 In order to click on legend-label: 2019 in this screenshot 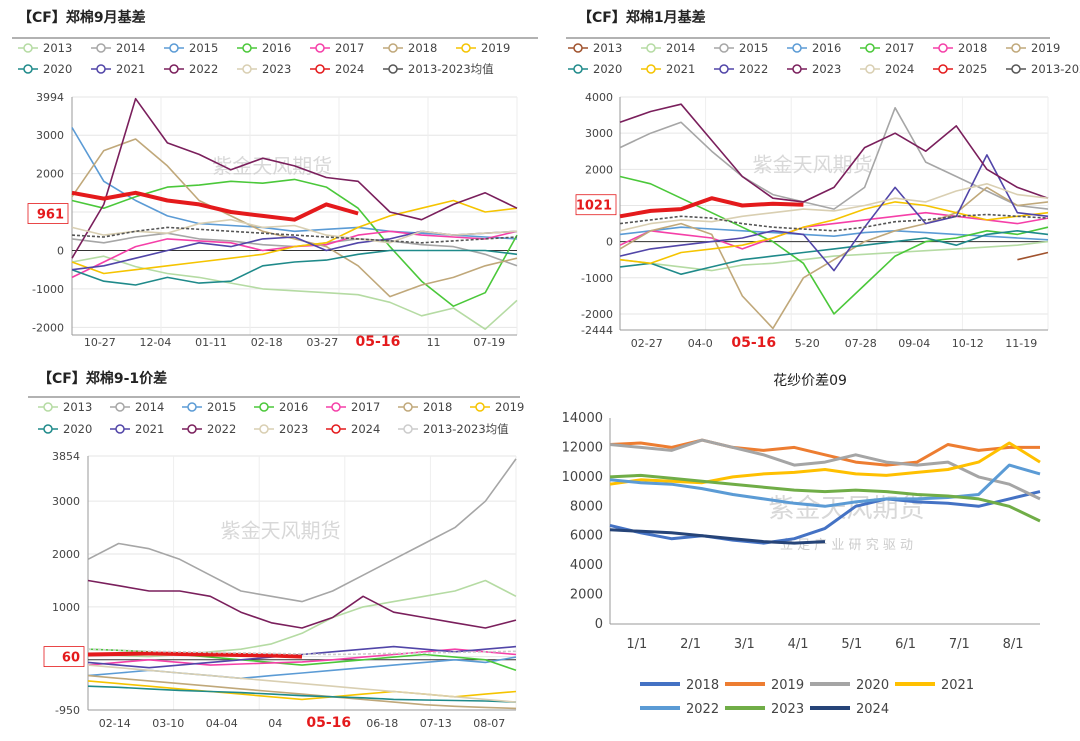, I will do `click(1045, 48)`.